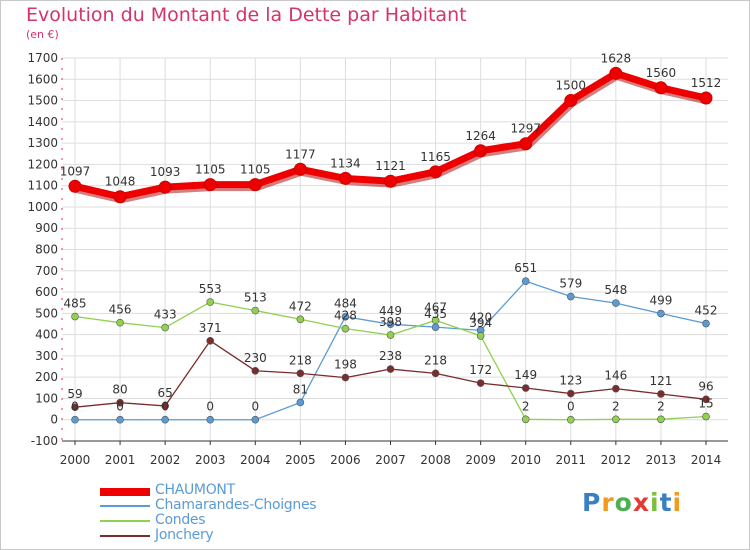  What do you see at coordinates (210, 328) in the screenshot?
I see `data-label-jonchery: 371` at bounding box center [210, 328].